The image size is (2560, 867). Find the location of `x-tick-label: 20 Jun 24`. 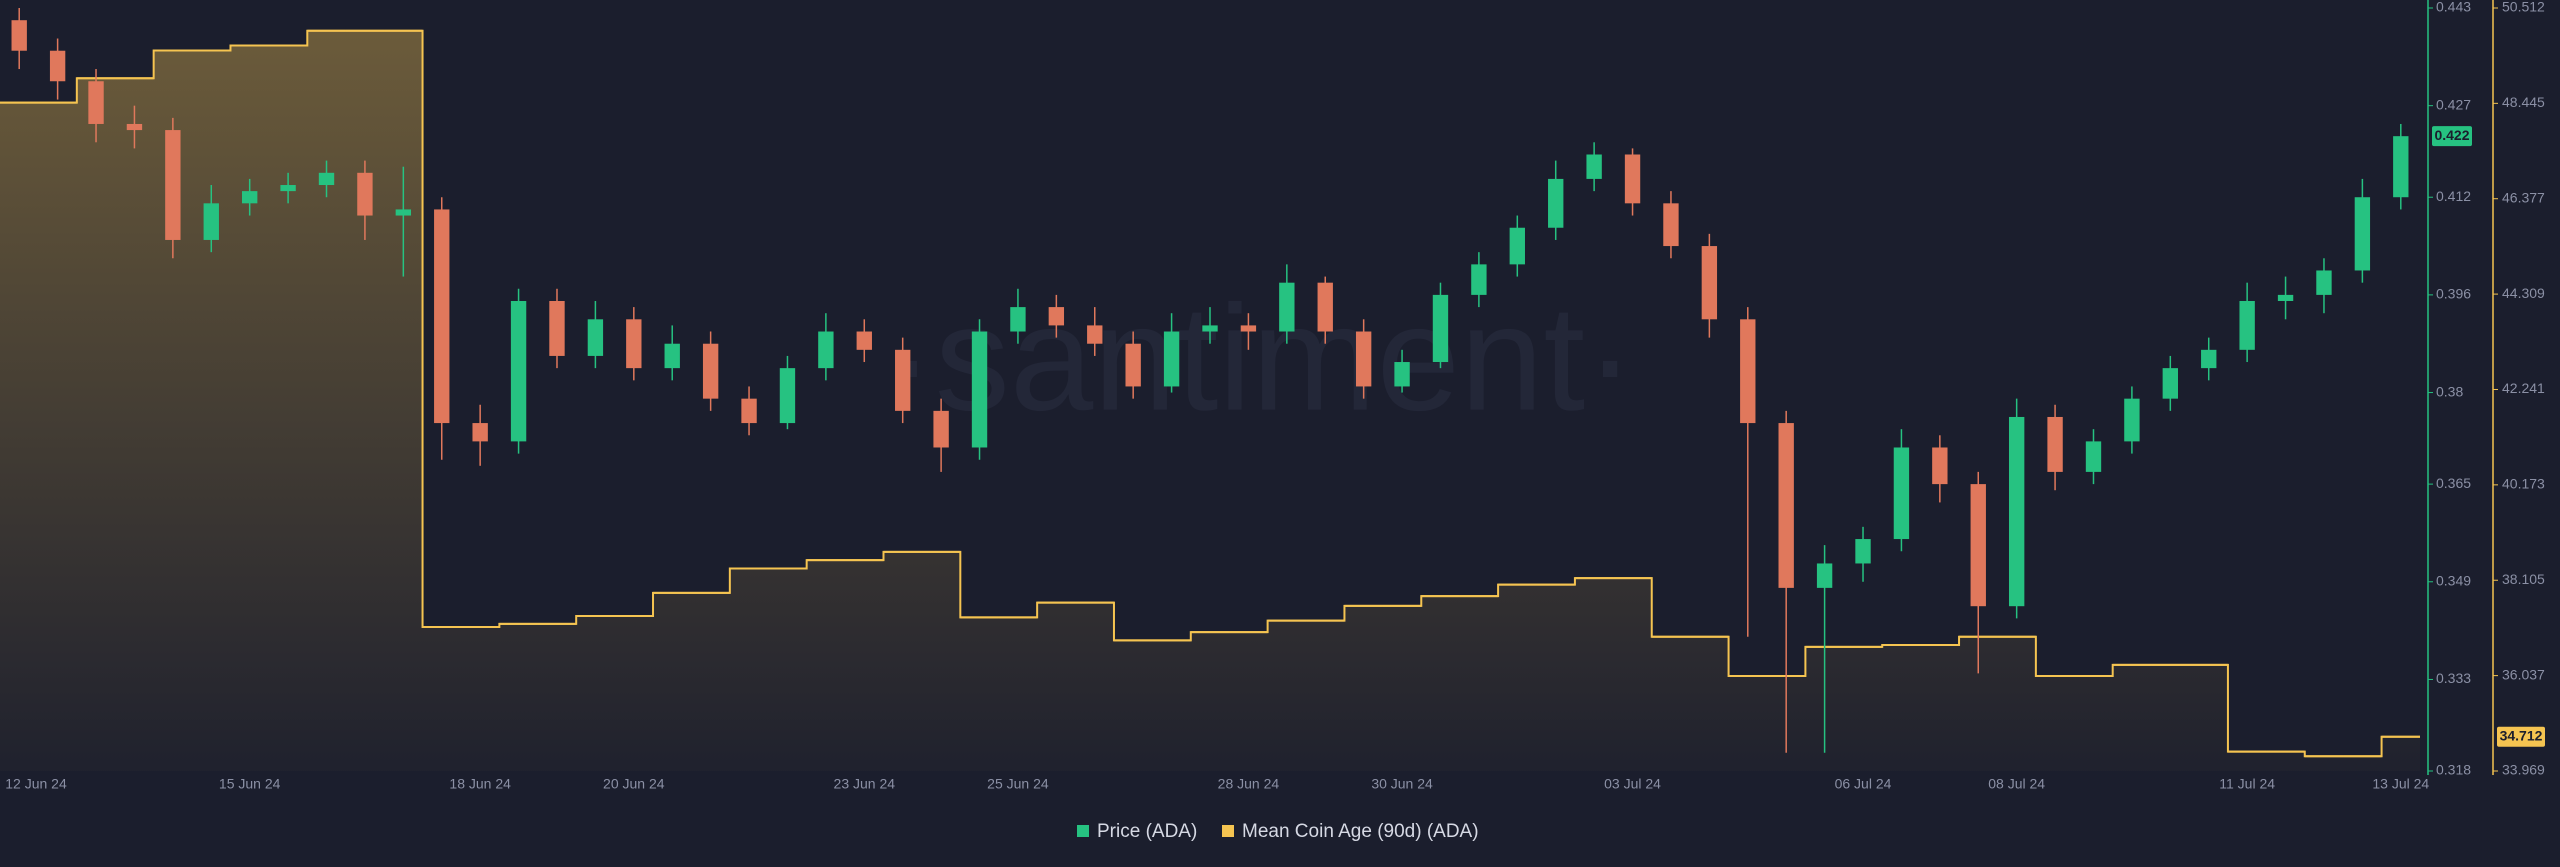

x-tick-label: 20 Jun 24 is located at coordinates (634, 784).